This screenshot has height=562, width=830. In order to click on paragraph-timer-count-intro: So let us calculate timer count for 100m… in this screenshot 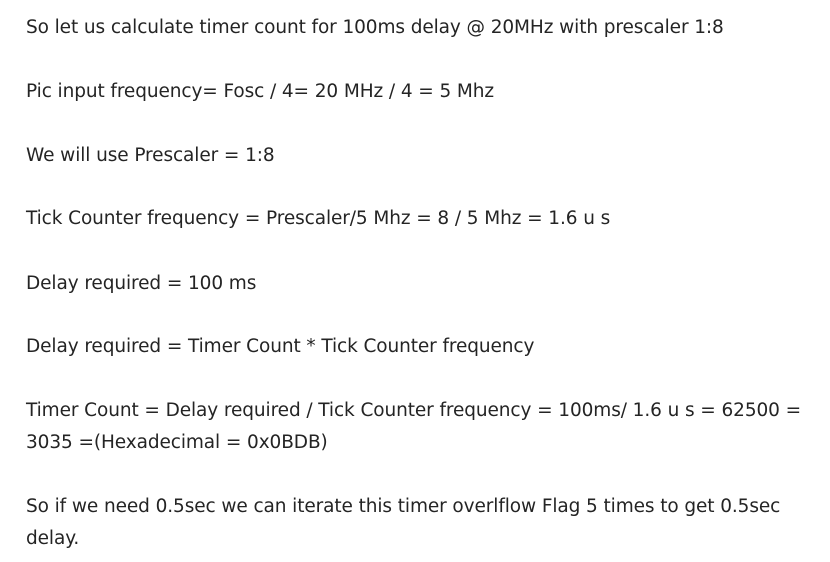, I will do `click(375, 27)`.